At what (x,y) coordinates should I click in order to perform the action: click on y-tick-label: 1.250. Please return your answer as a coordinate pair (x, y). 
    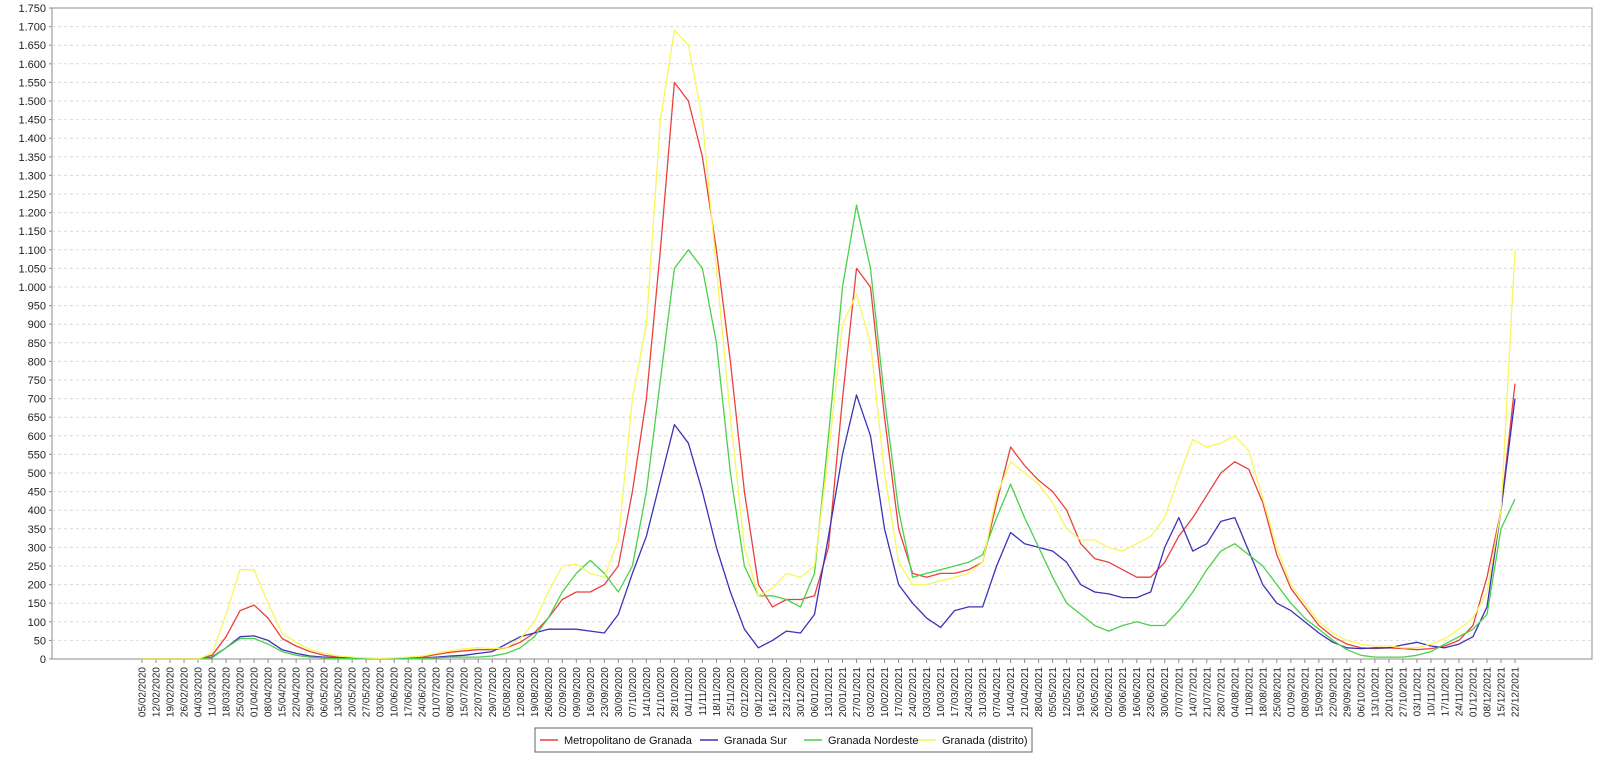
    Looking at the image, I should click on (32, 195).